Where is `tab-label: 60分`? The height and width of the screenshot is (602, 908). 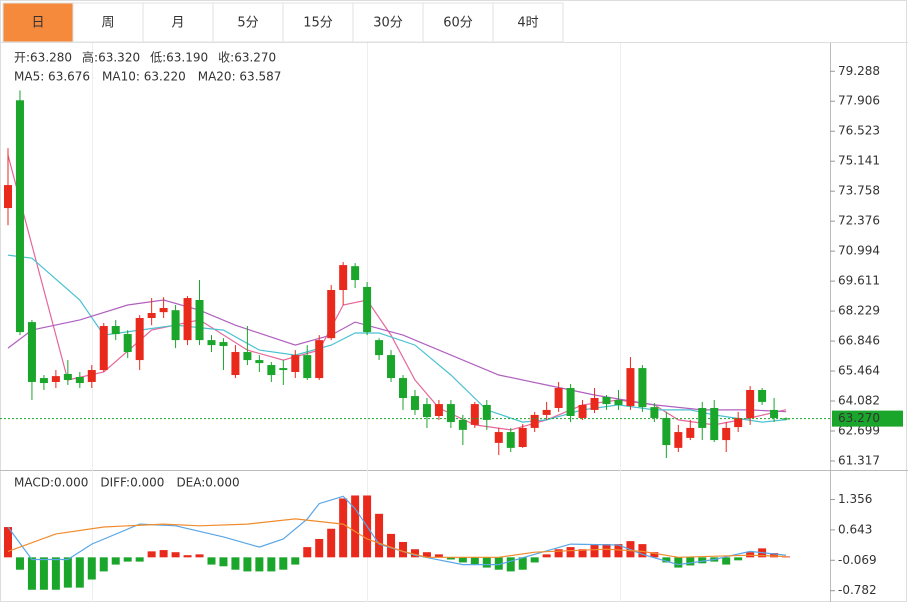
tab-label: 60分 is located at coordinates (458, 23).